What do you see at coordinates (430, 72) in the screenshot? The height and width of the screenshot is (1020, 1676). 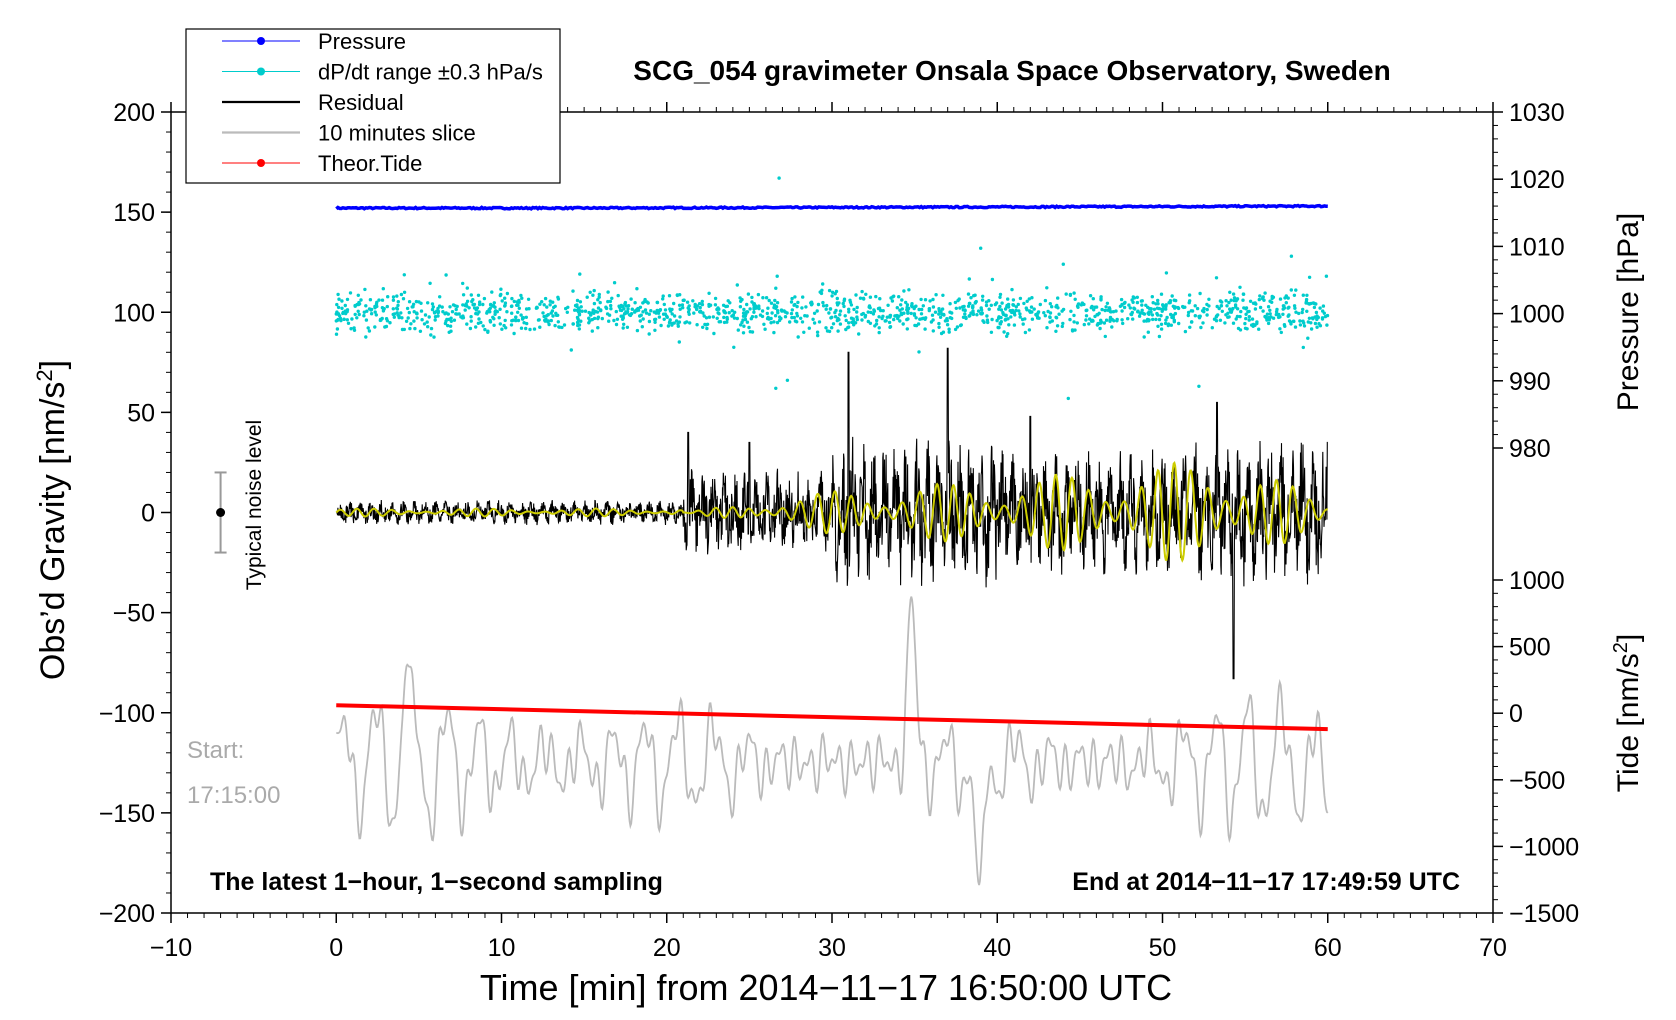 I see `legend-label: dP/dt range ±0.3 hPa/s` at bounding box center [430, 72].